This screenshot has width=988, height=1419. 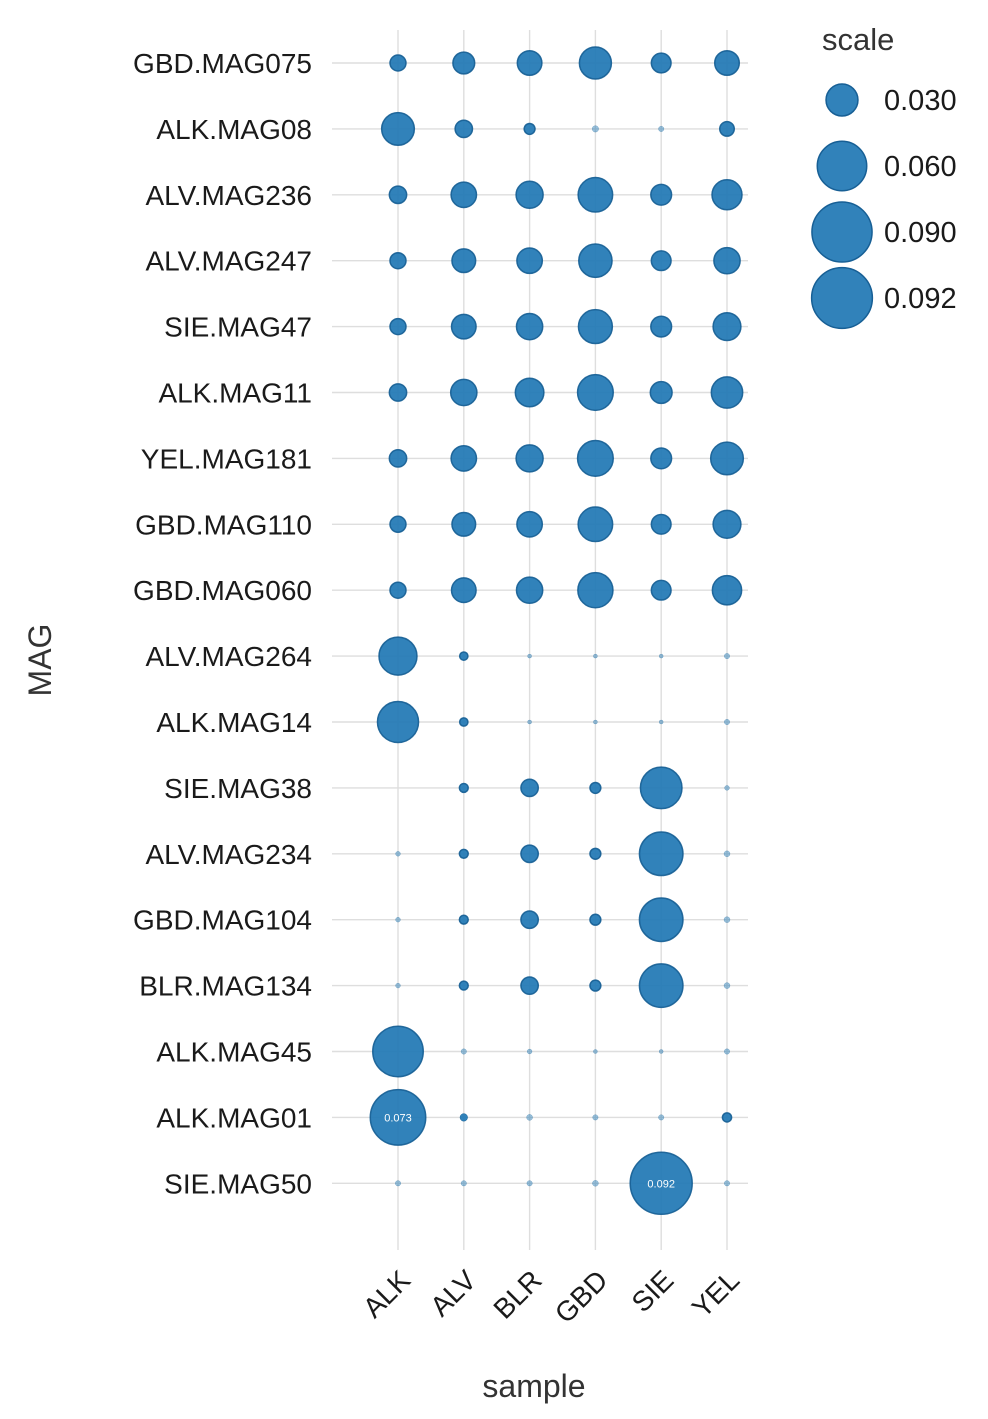 What do you see at coordinates (517, 1294) in the screenshot?
I see `x-tick-label: BLR` at bounding box center [517, 1294].